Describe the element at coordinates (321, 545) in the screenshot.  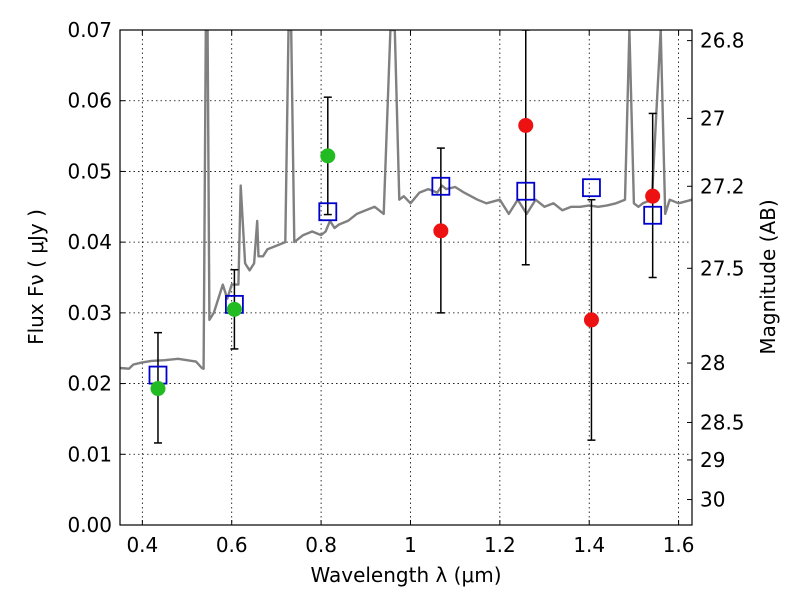
I see `x-tick-label: 0.8` at that location.